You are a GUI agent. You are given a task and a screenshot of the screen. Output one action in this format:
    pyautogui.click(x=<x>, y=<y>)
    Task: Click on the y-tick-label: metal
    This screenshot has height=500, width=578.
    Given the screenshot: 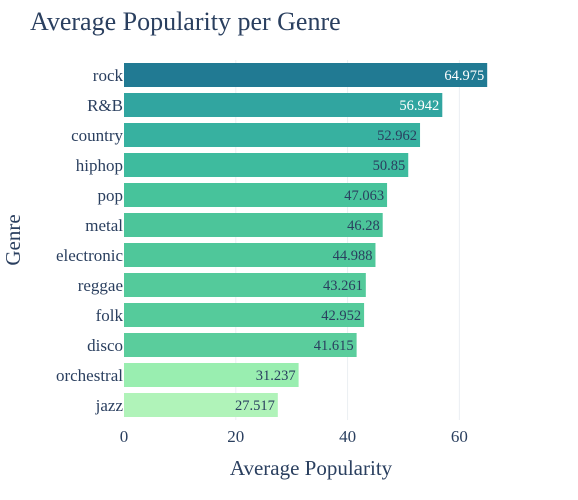 What is the action you would take?
    pyautogui.click(x=104, y=225)
    